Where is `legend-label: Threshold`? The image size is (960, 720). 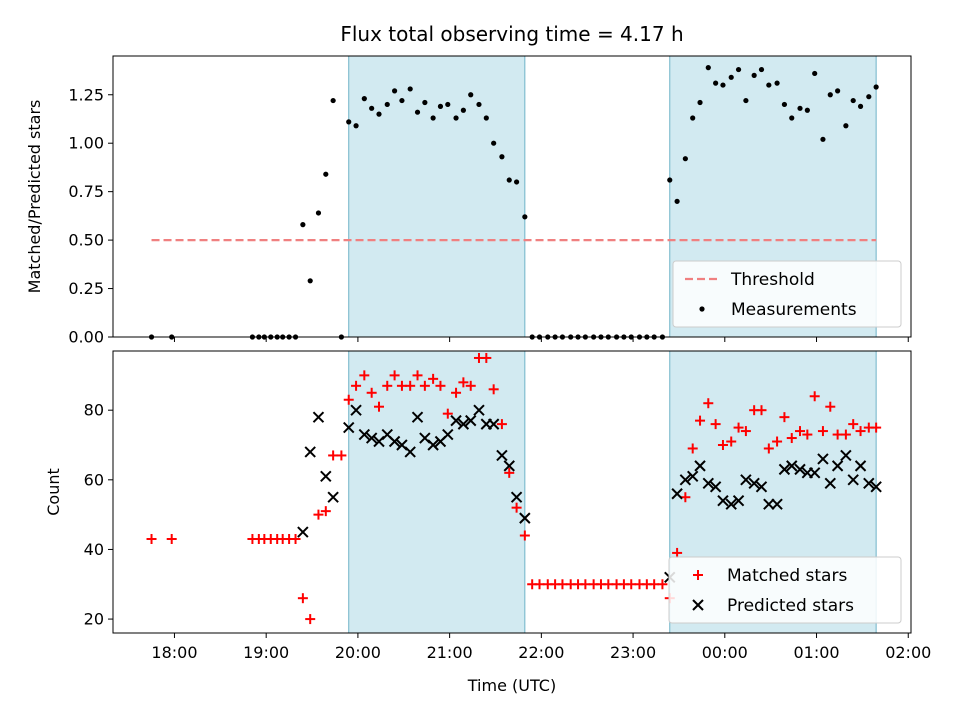
legend-label: Threshold is located at coordinates (772, 280).